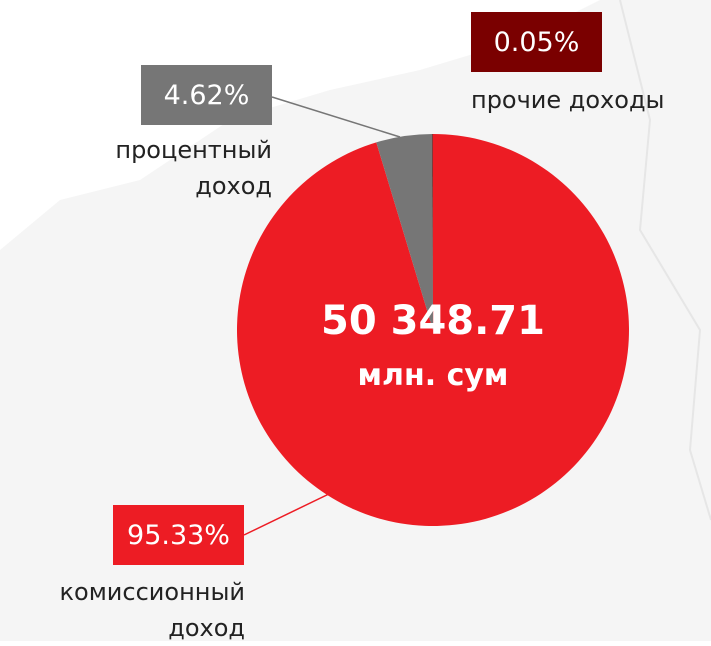 This screenshot has width=711, height=646. I want to click on value-label: 4.62%, so click(206, 95).